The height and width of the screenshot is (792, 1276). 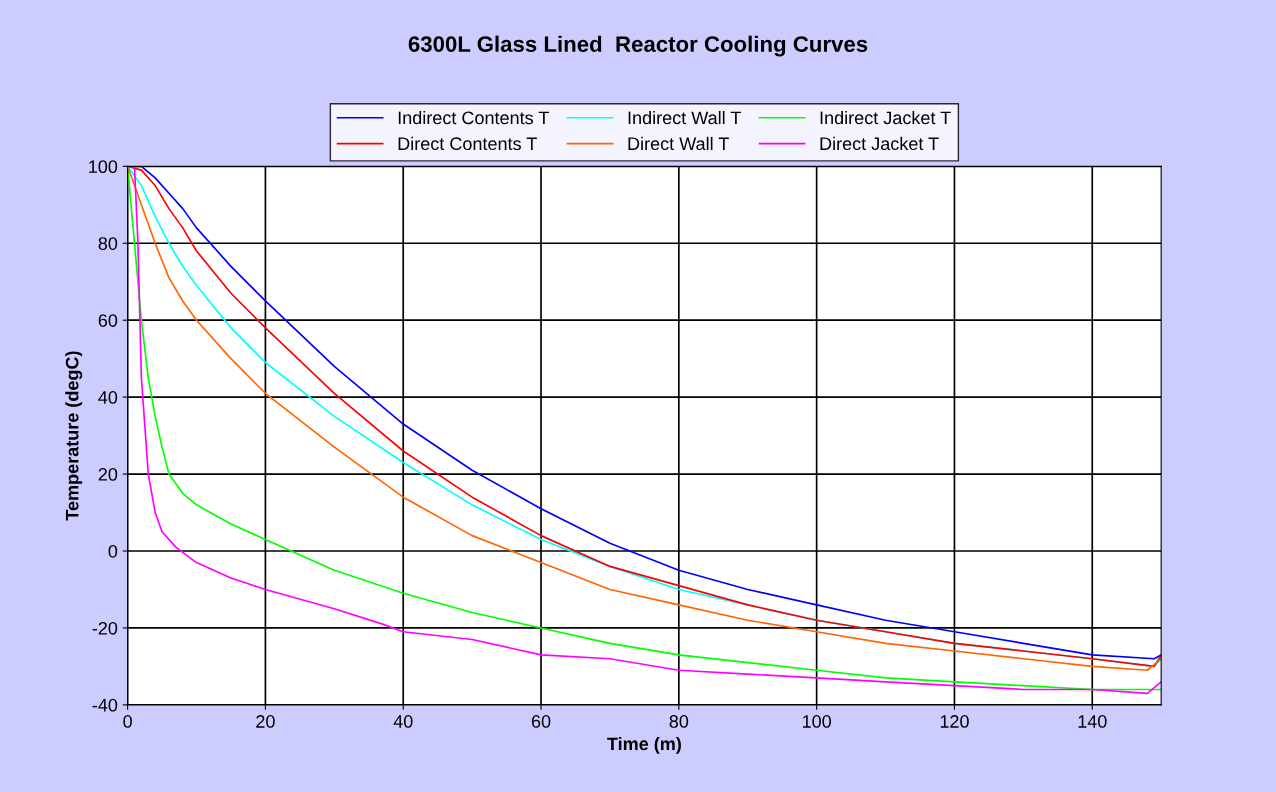 I want to click on legend-label: Indirect Contents T, so click(x=473, y=117).